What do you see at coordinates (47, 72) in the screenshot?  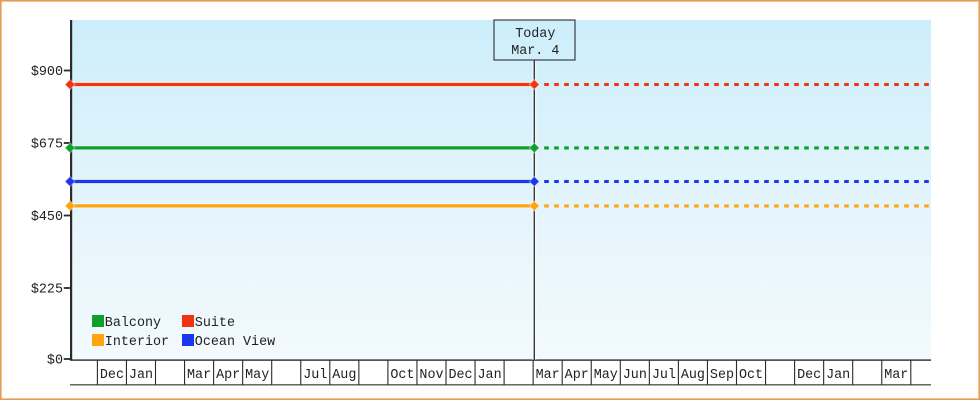 I see `svg-text: $900` at bounding box center [47, 72].